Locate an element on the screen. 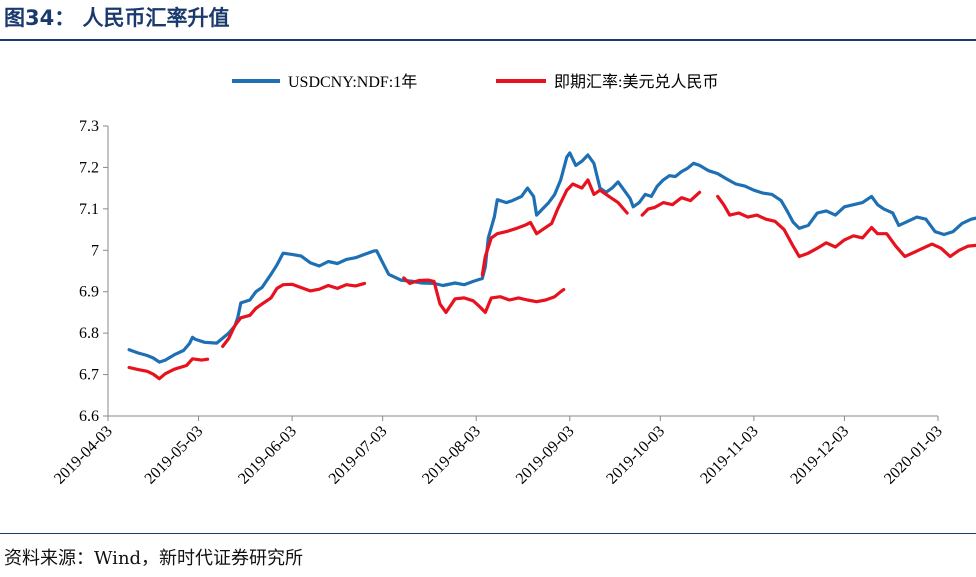  y-tick-label: 6.7 is located at coordinates (89, 375).